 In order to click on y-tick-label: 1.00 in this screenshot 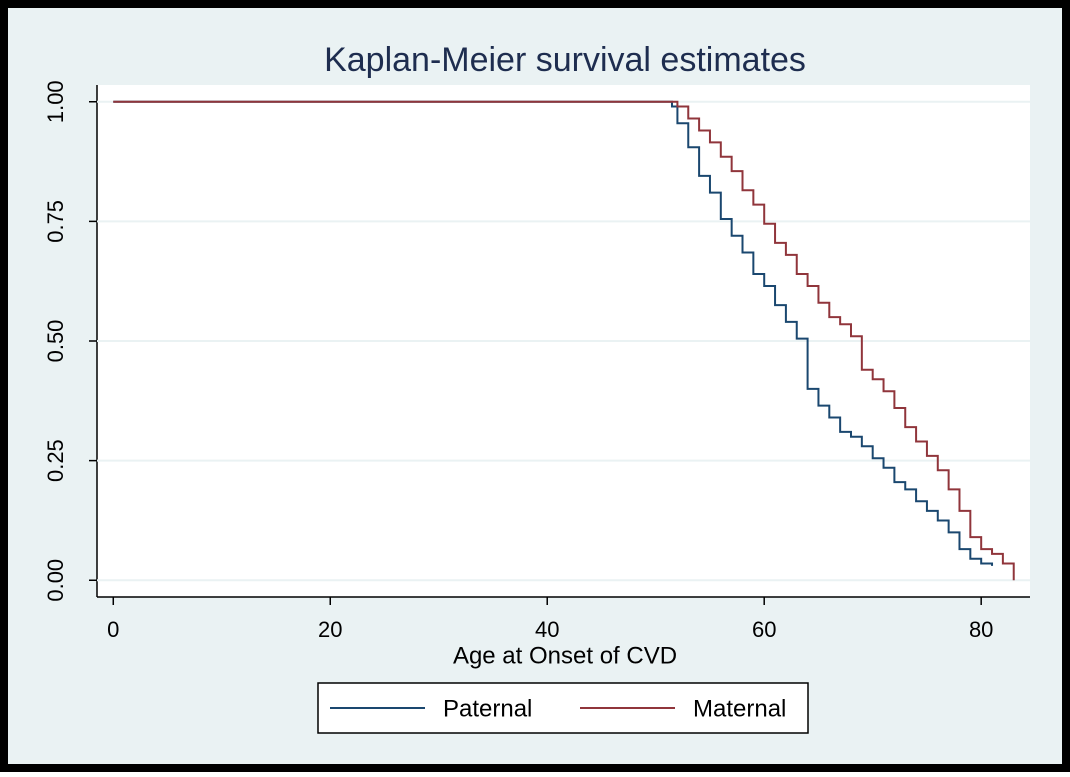, I will do `click(55, 101)`.